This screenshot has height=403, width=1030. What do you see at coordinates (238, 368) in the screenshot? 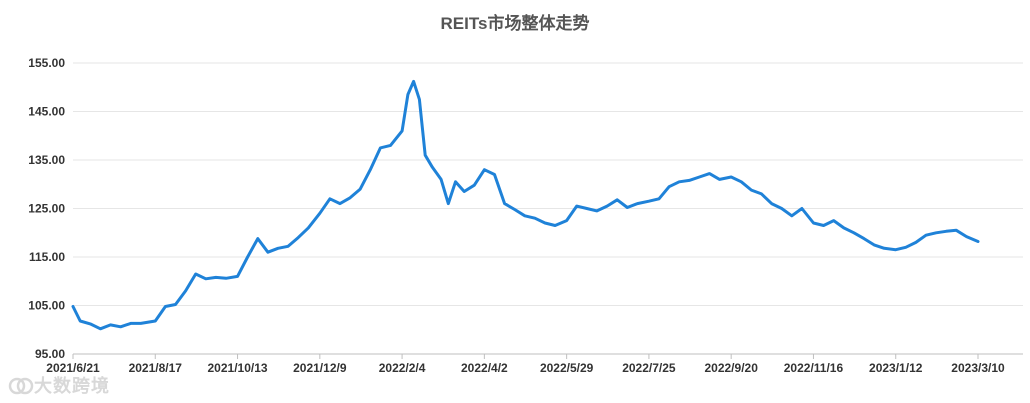
I see `x-tick-label: 2021/10/13` at bounding box center [238, 368].